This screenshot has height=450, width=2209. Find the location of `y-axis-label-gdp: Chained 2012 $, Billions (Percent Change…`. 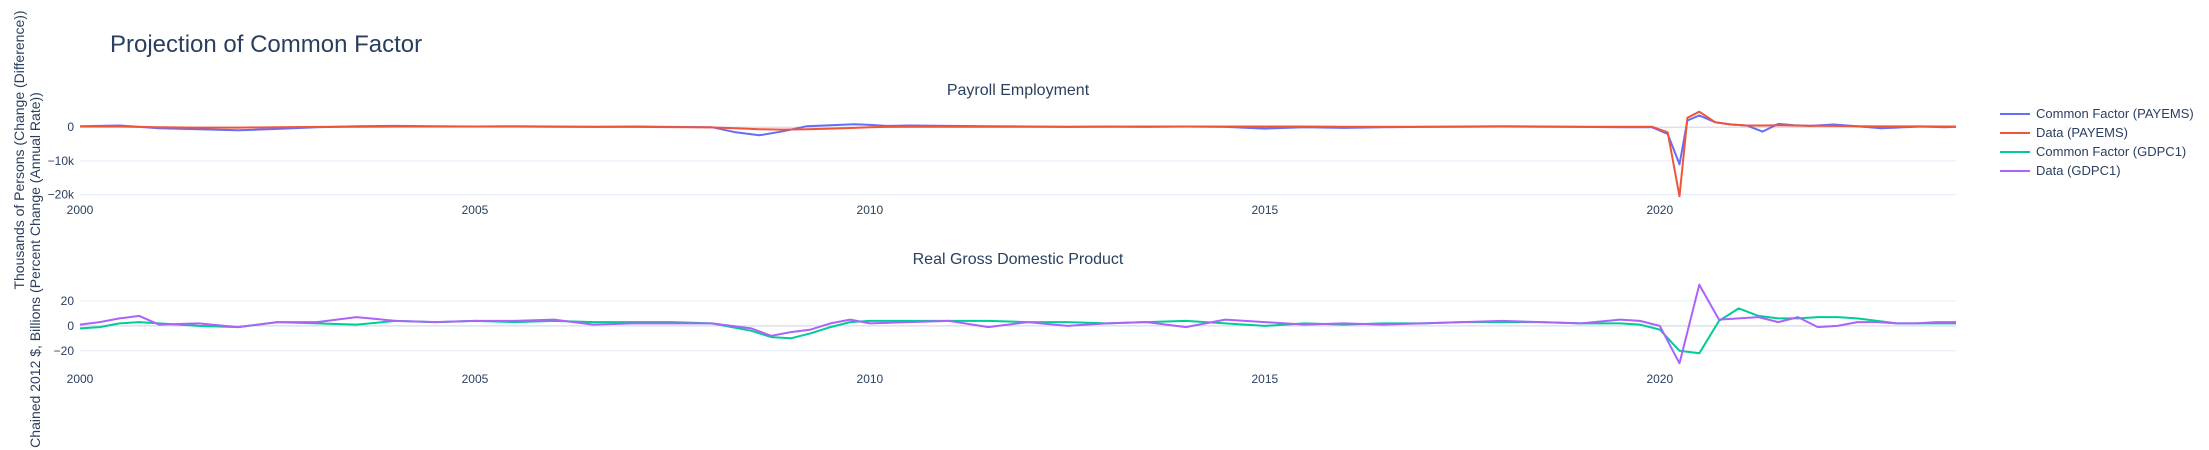

y-axis-label-gdp: Chained 2012 $, Billions (Percent Change… is located at coordinates (35, 270).